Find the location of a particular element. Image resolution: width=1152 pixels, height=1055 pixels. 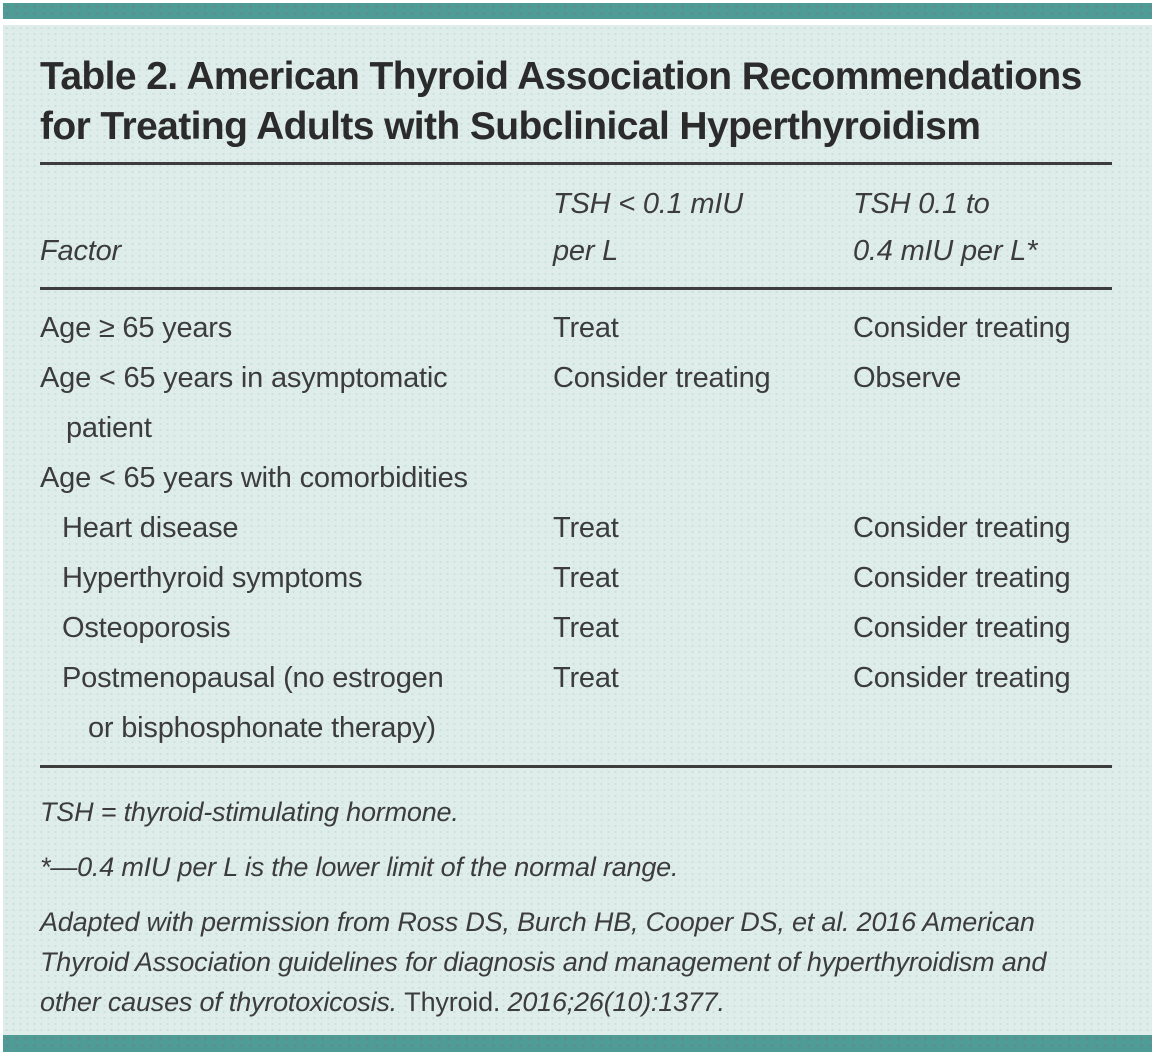

table-row: Age ≥ 65 years Treat Consider treating is located at coordinates (576, 328).